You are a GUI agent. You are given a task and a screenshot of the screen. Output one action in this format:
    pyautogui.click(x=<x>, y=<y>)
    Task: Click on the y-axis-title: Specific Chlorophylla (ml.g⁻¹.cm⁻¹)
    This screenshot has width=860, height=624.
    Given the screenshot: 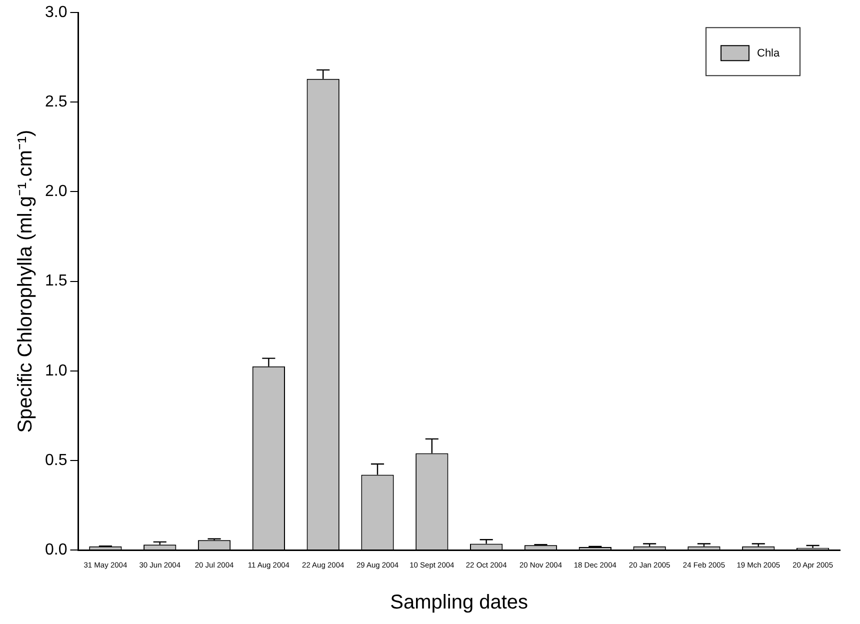 What is the action you would take?
    pyautogui.click(x=25, y=281)
    